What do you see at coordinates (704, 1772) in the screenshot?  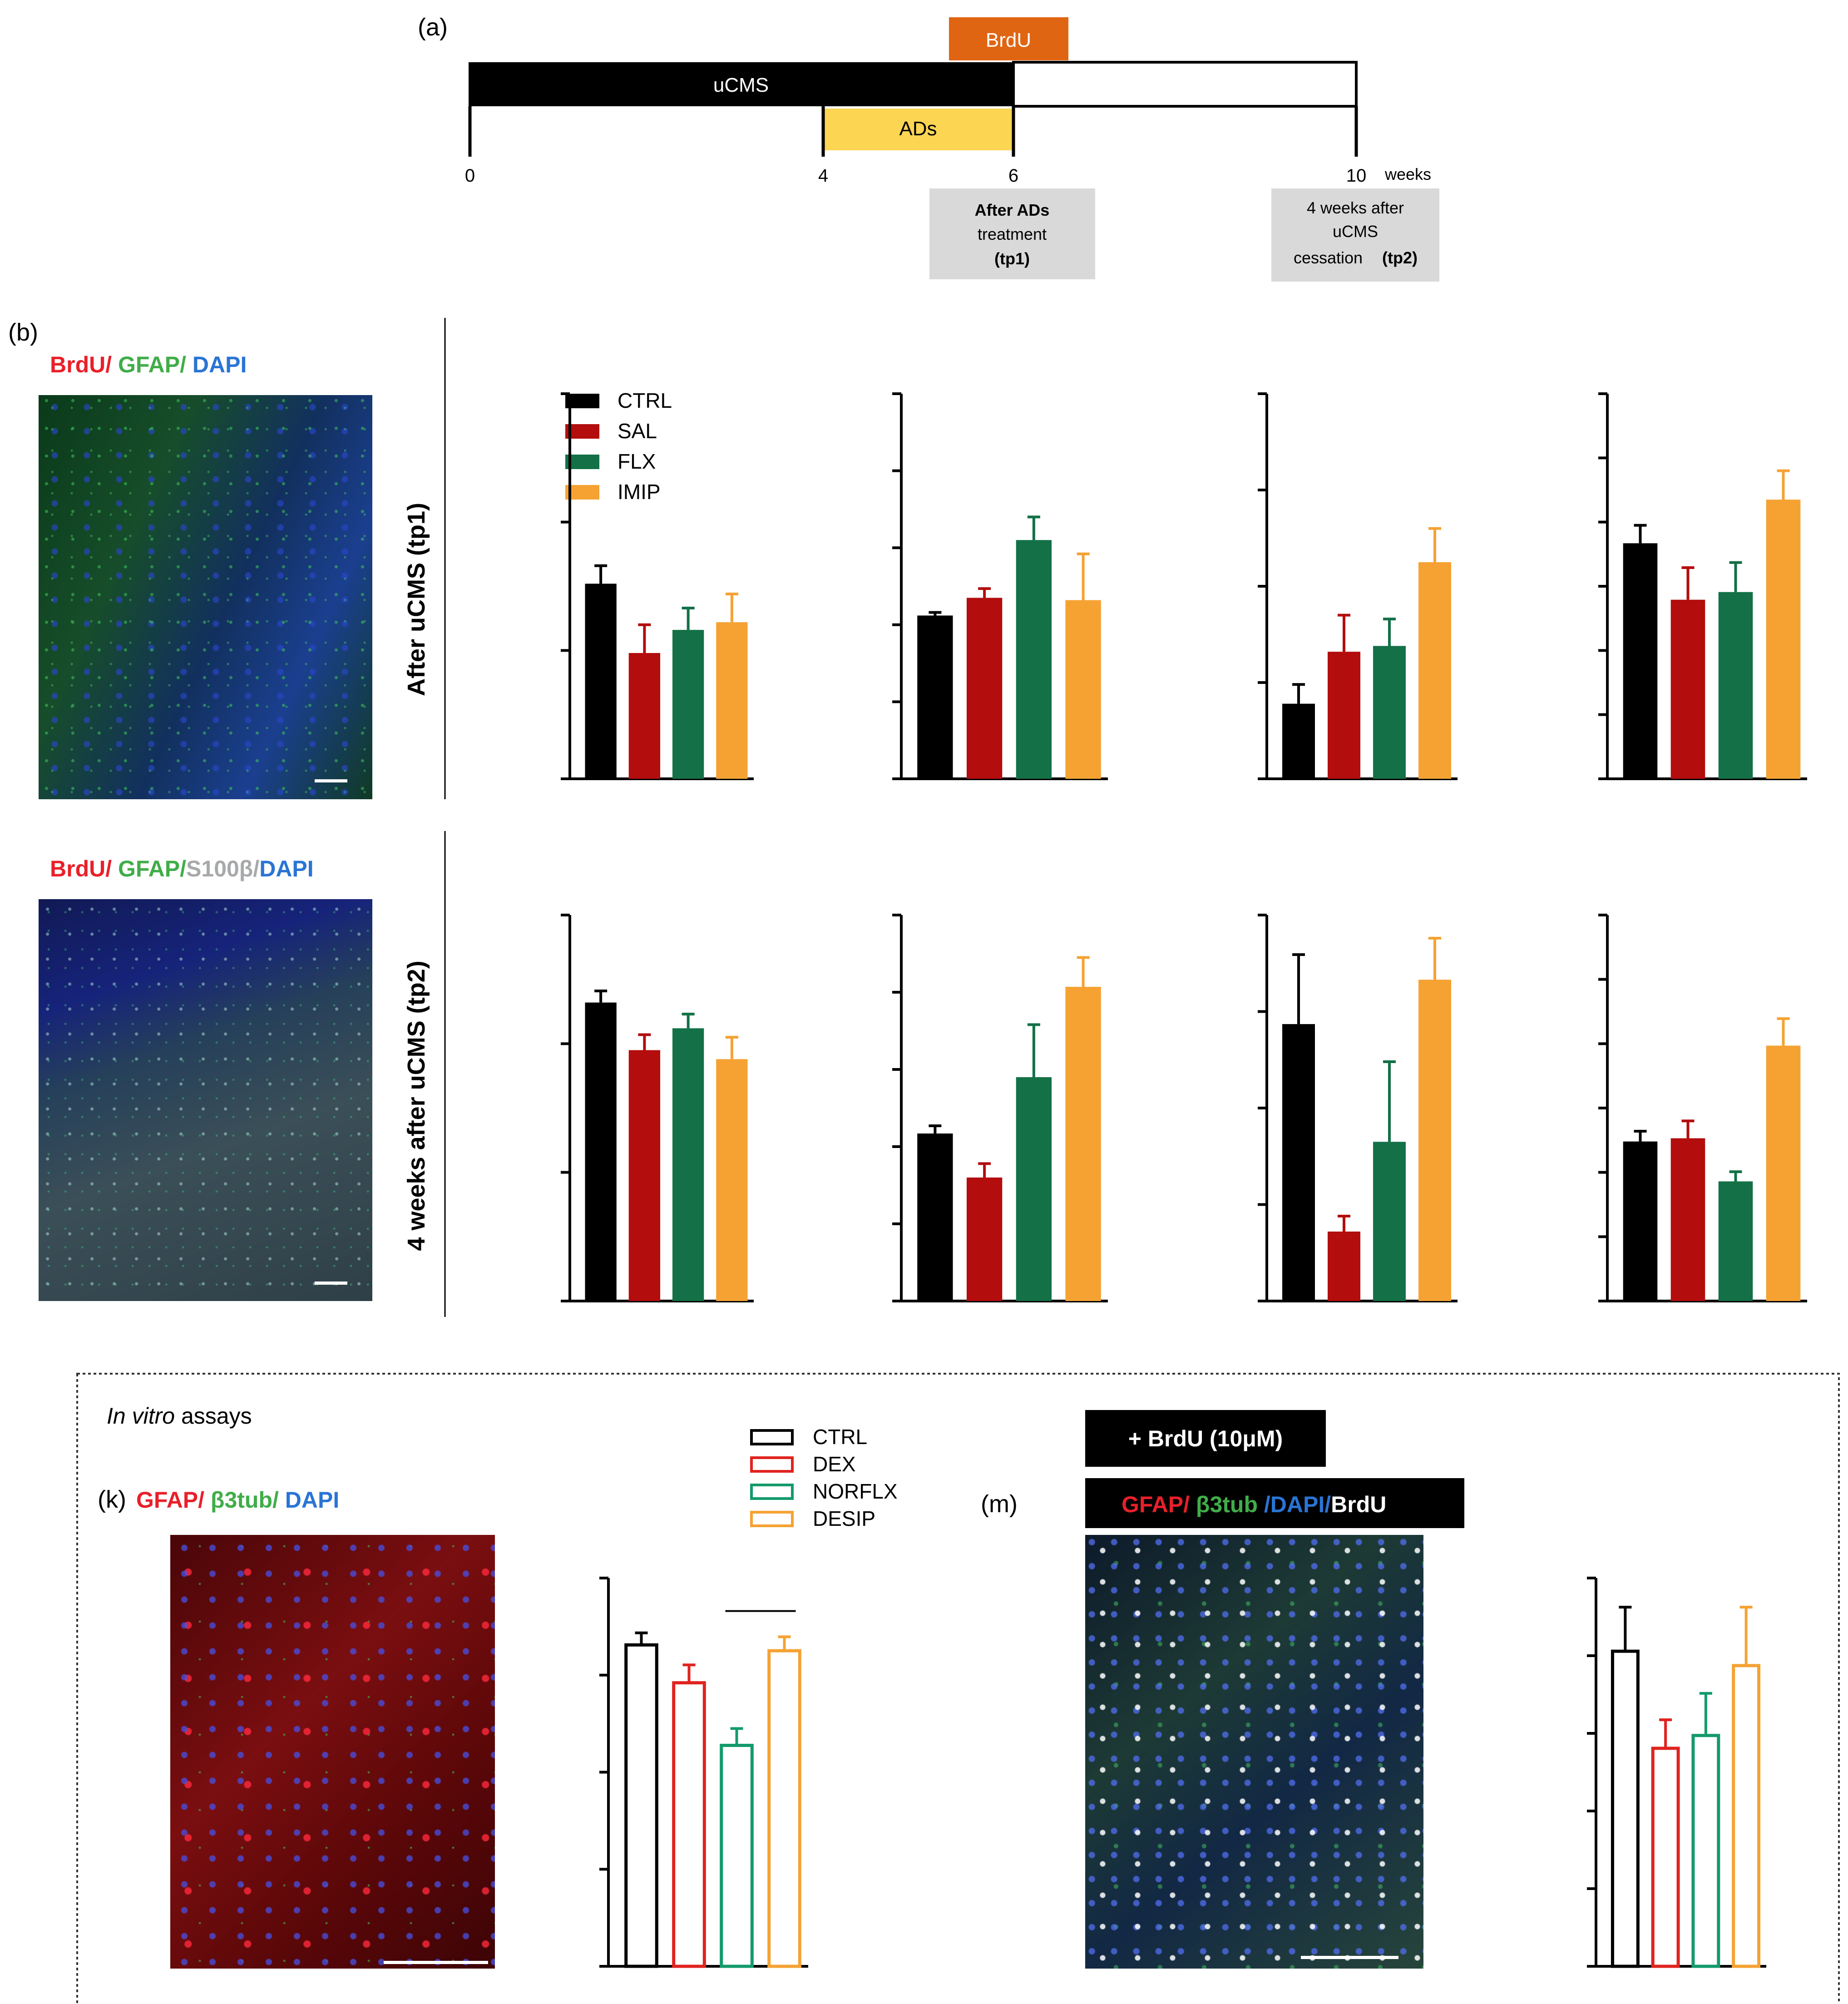 I see `chart-l` at bounding box center [704, 1772].